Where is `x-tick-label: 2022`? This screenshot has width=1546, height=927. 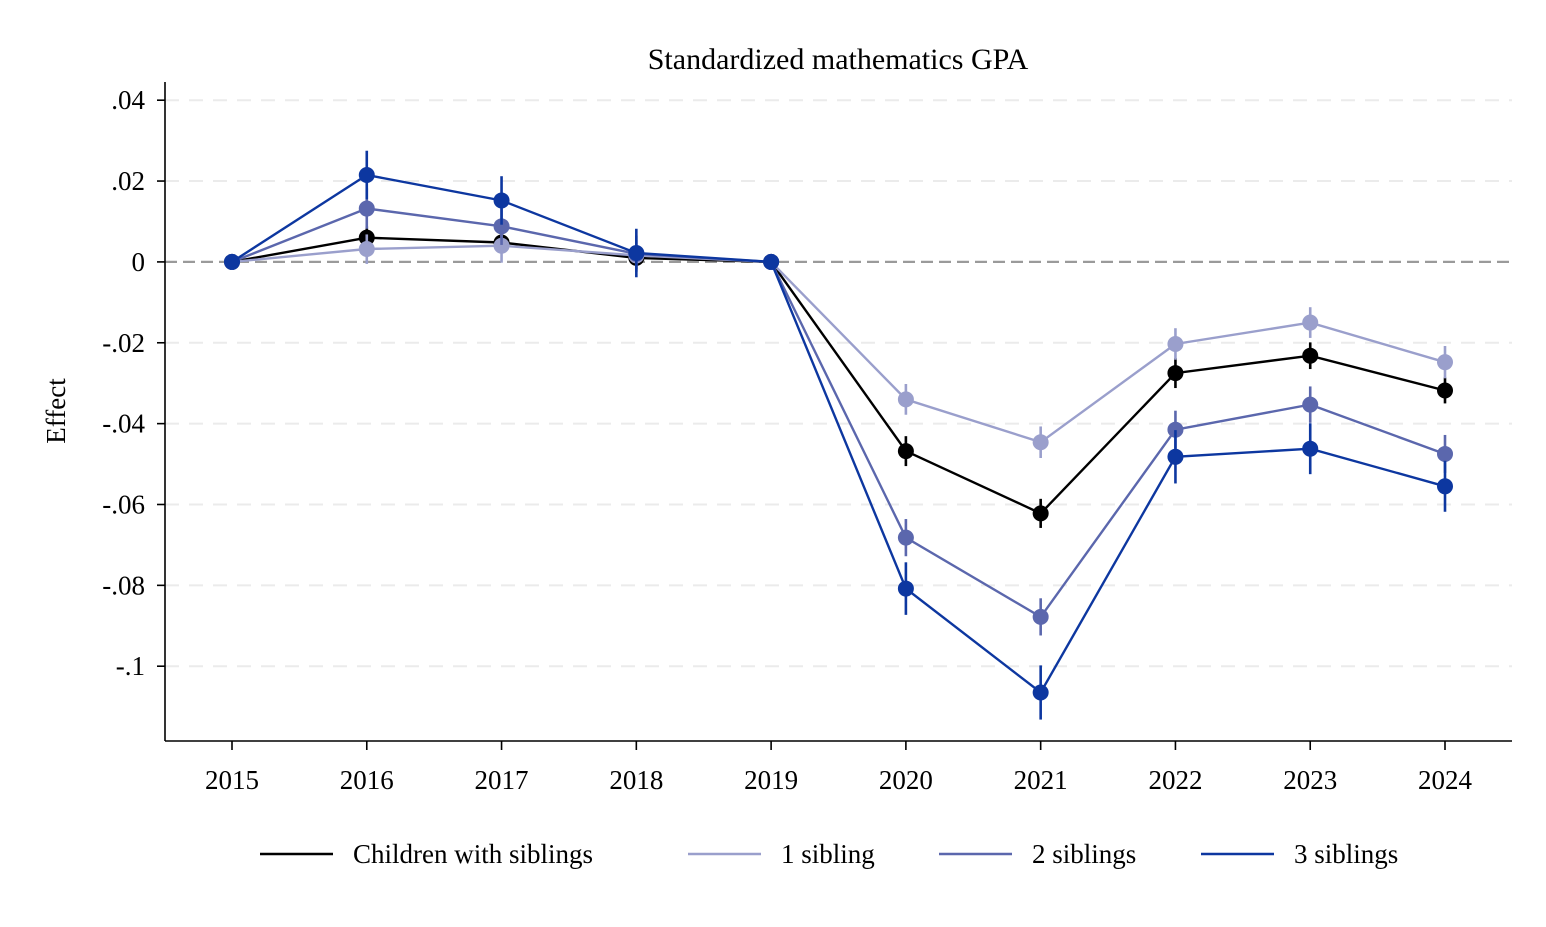
x-tick-label: 2022 is located at coordinates (1175, 780).